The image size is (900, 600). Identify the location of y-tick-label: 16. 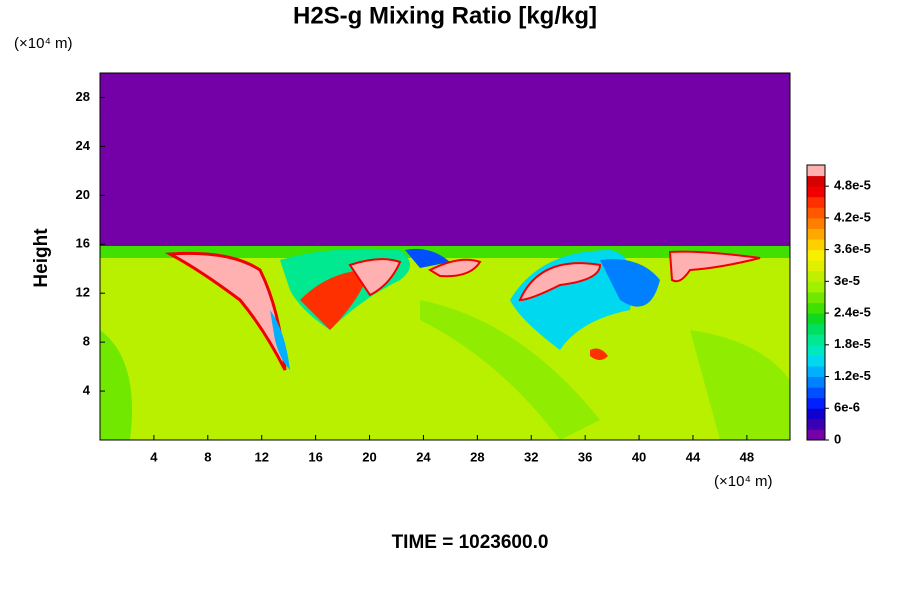
(83, 243).